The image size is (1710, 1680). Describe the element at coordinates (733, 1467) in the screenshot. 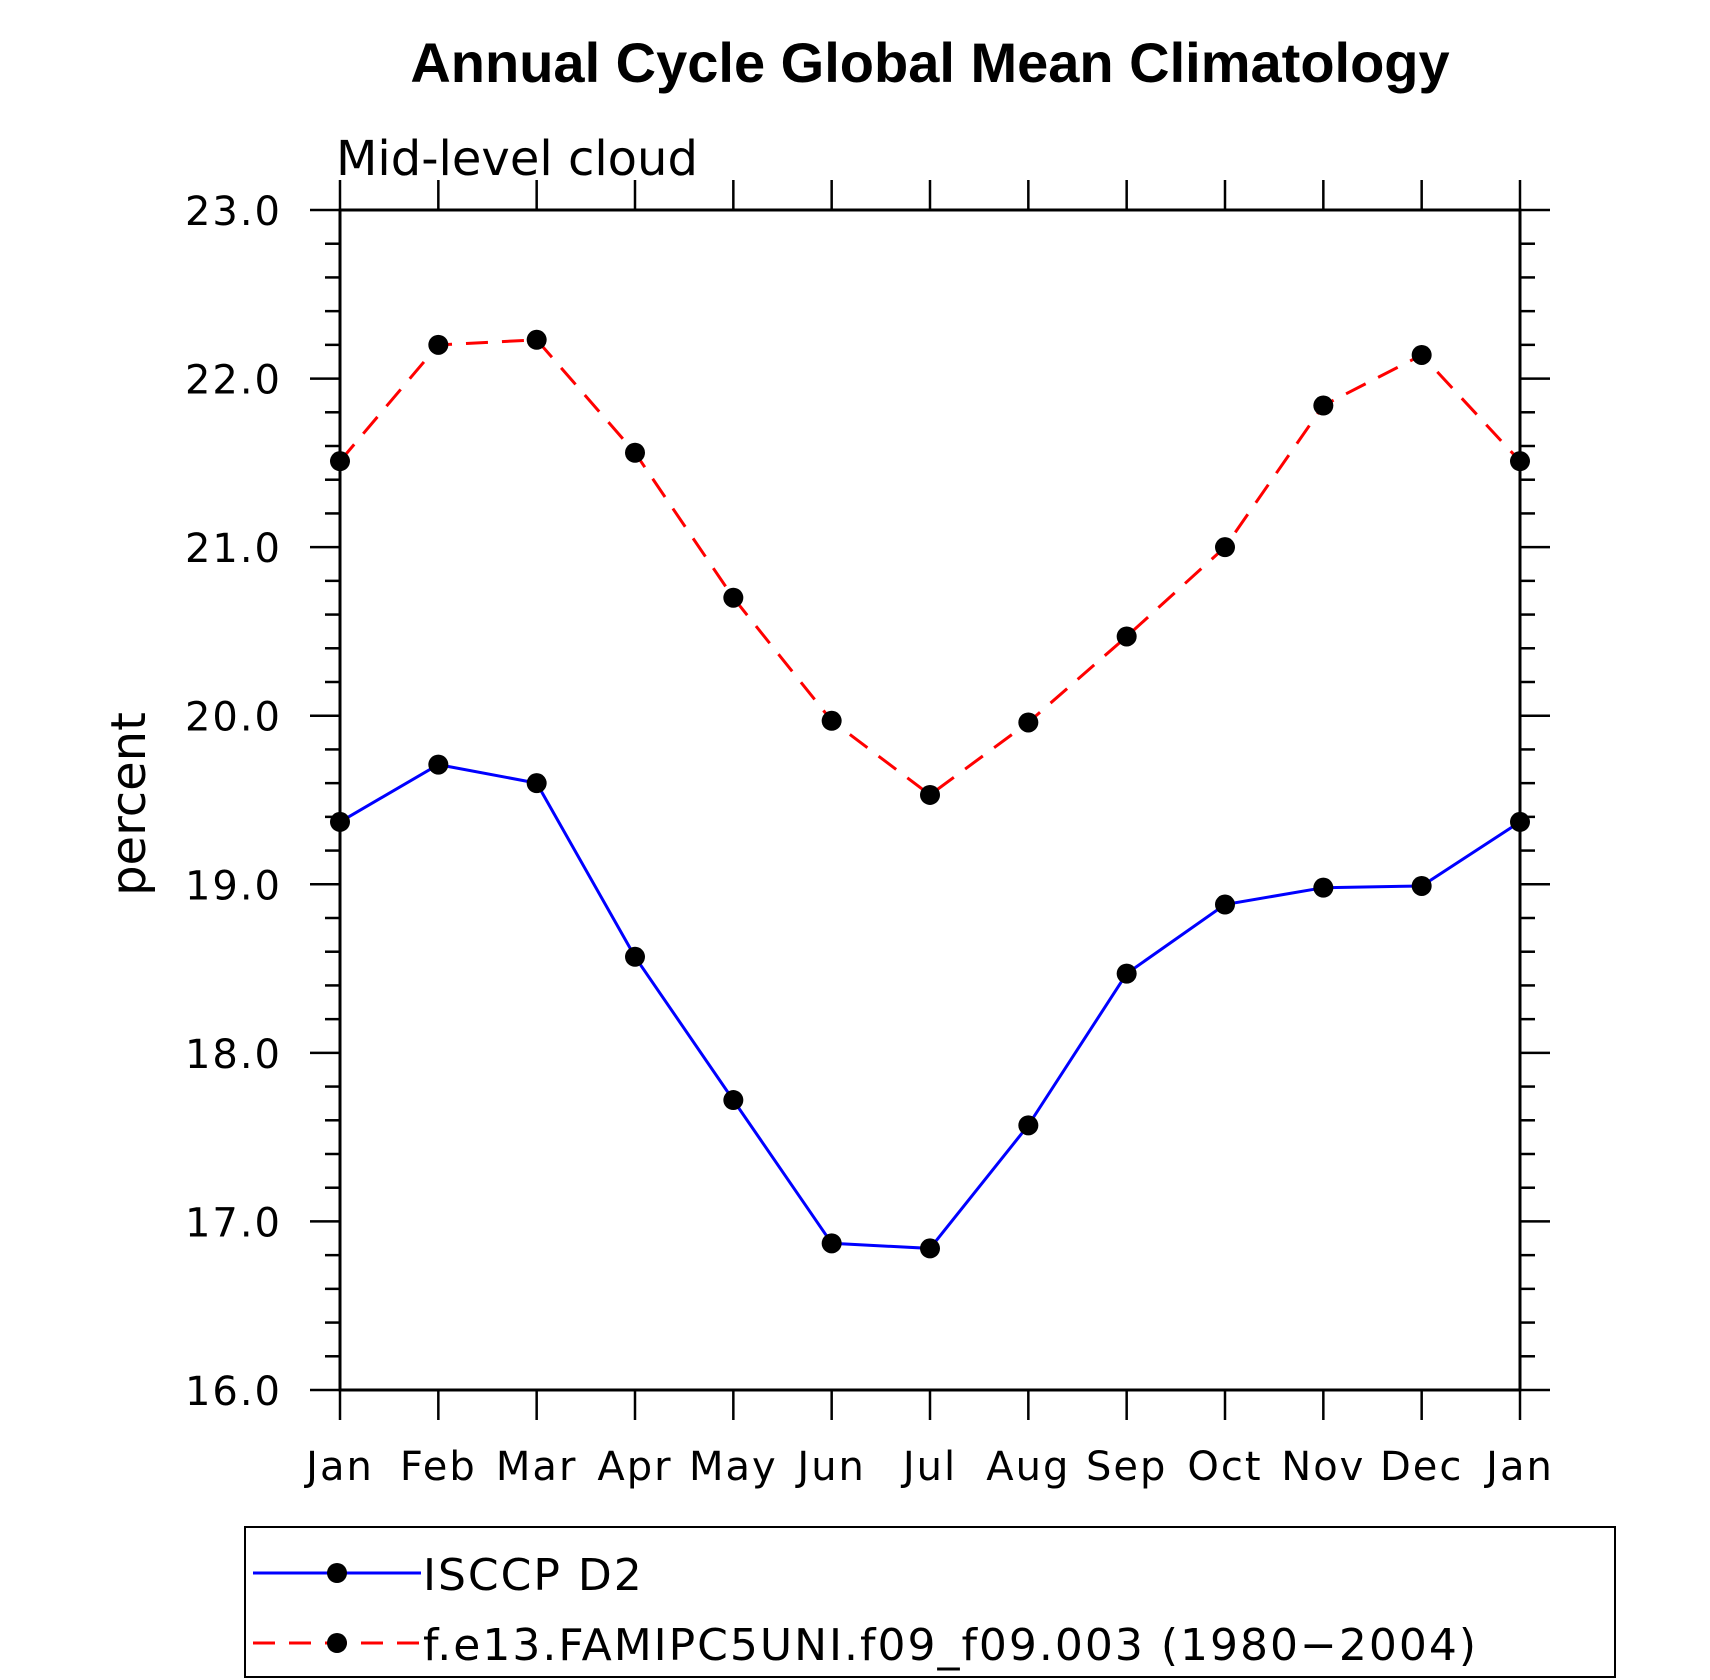

I see `x-tick-label: May` at that location.